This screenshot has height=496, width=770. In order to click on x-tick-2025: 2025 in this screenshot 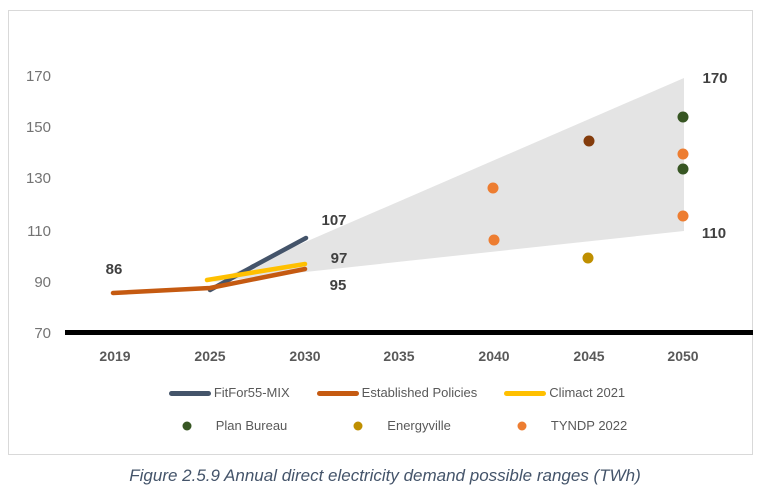, I will do `click(209, 356)`.